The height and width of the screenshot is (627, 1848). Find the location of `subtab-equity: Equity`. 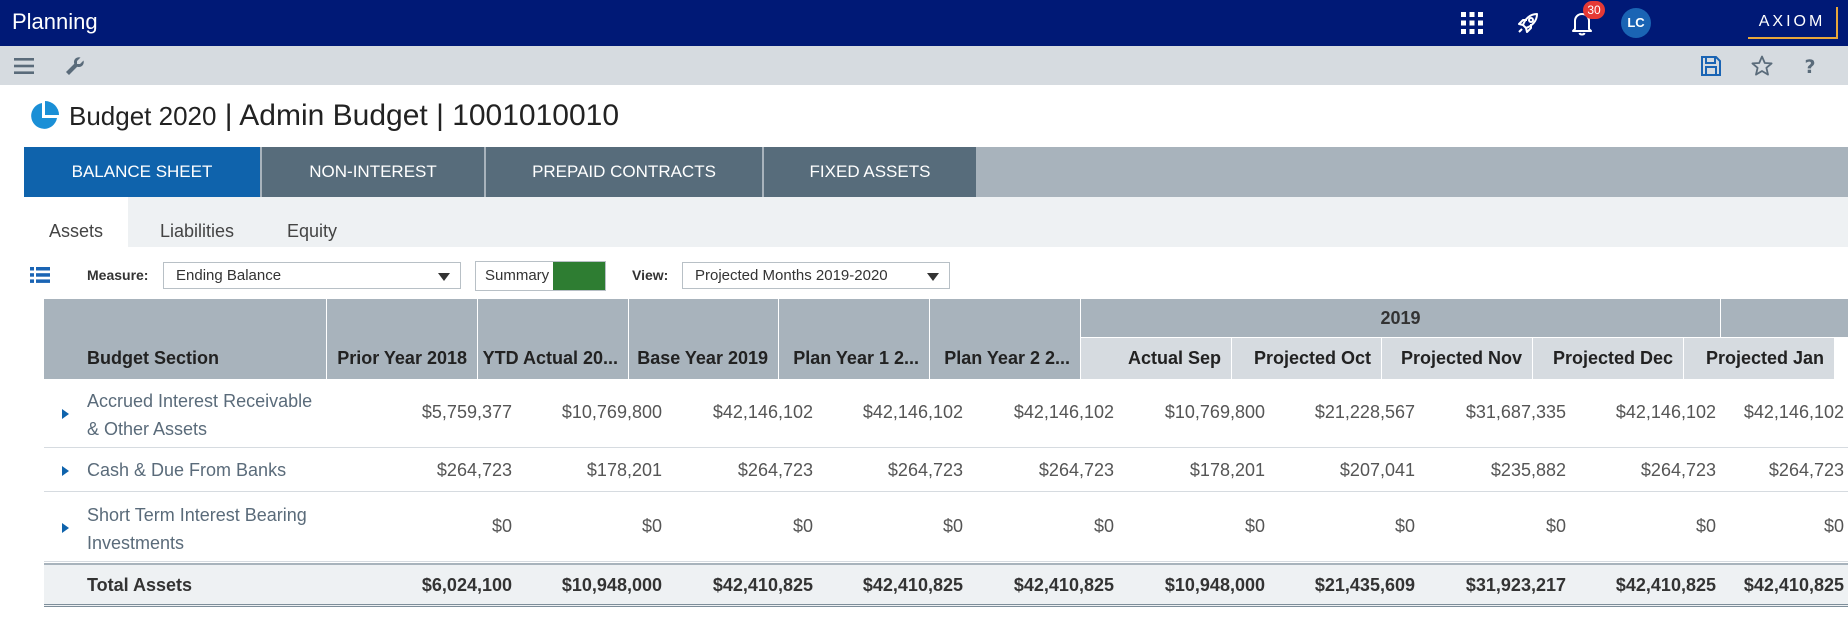

subtab-equity: Equity is located at coordinates (312, 231).